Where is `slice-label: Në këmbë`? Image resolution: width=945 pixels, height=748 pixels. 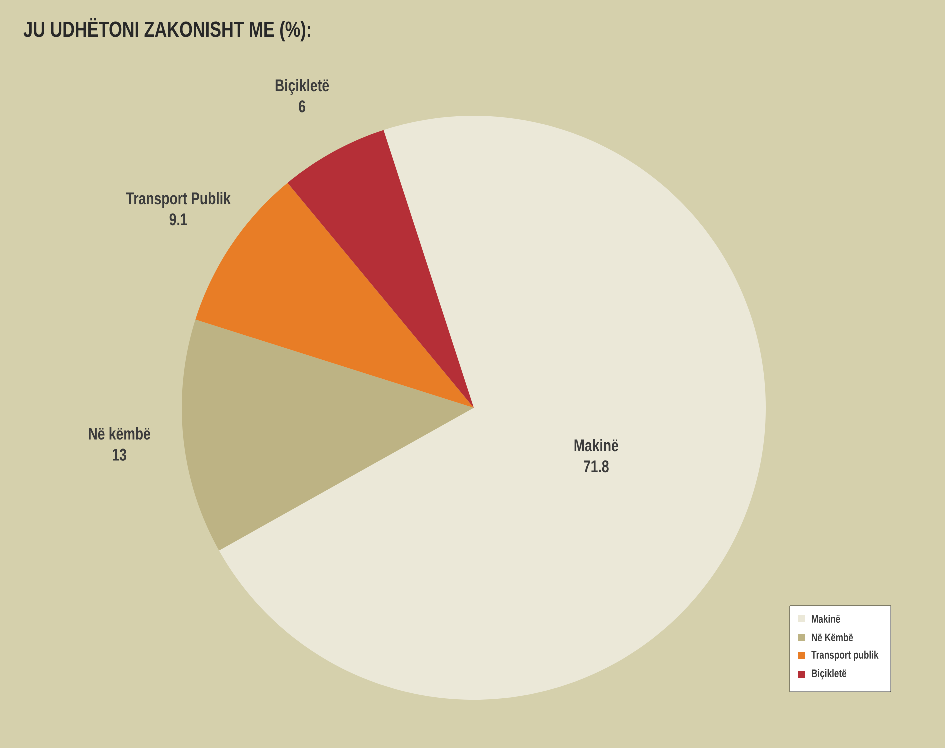 slice-label: Në këmbë is located at coordinates (119, 433).